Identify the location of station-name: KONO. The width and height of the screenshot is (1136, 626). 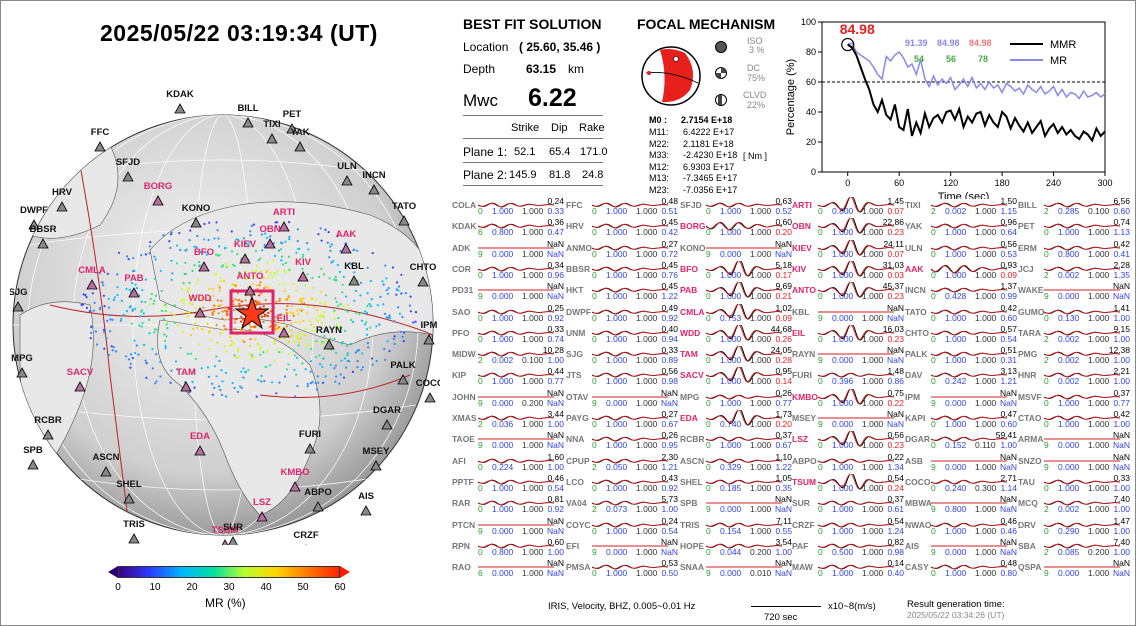
(693, 247).